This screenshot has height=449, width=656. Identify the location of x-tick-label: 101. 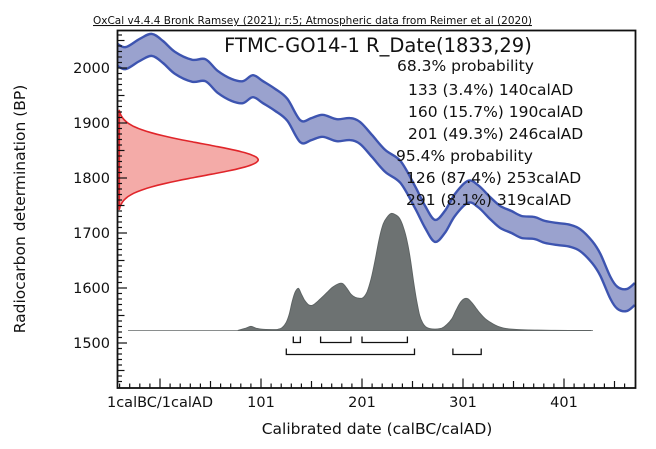
(261, 403).